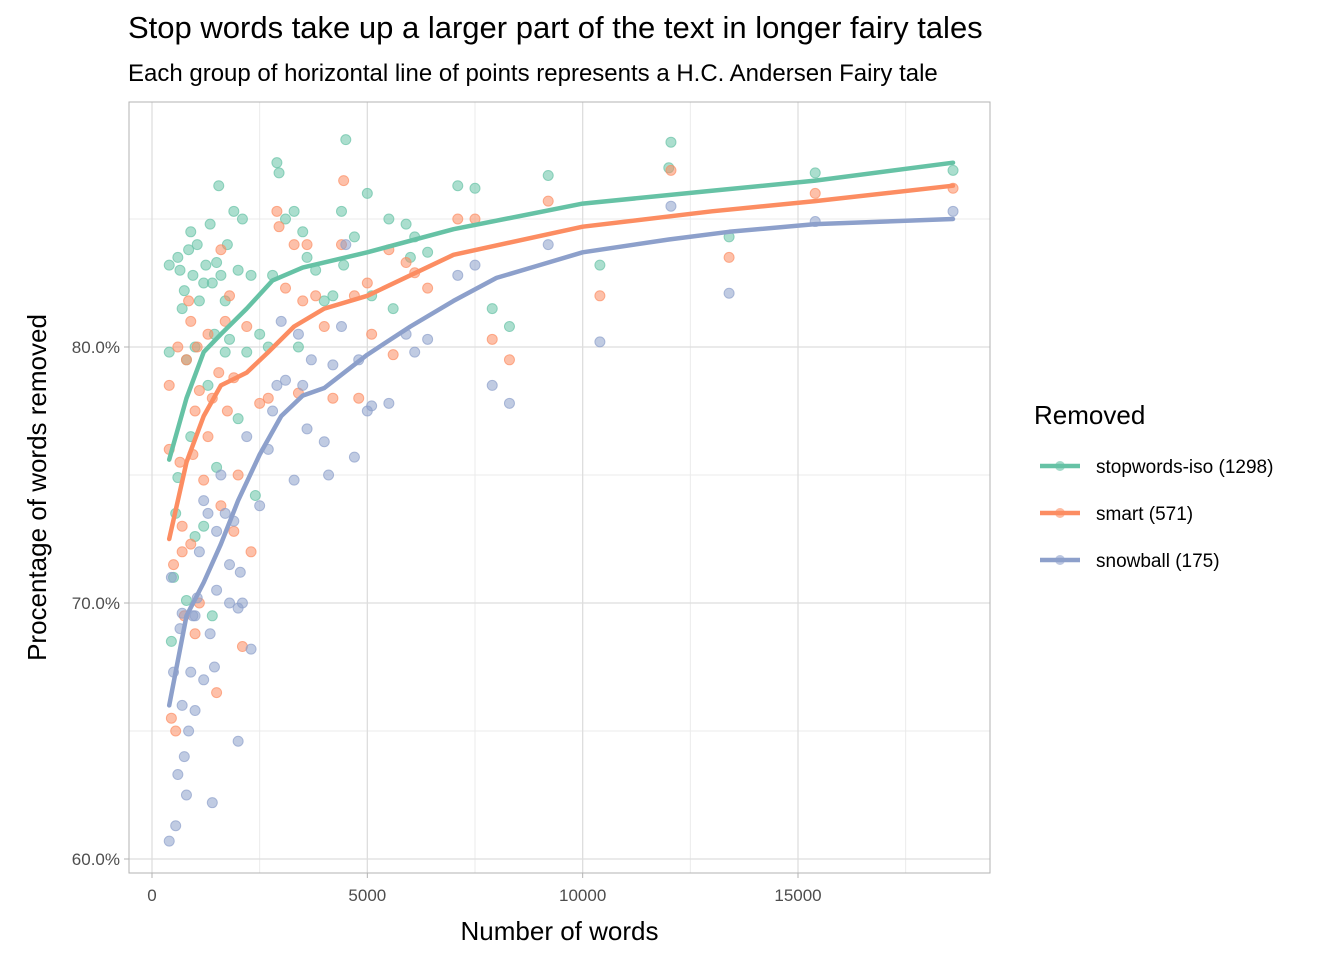 The width and height of the screenshot is (1344, 960). What do you see at coordinates (96, 603) in the screenshot?
I see `y-tick-label: 70.0%` at bounding box center [96, 603].